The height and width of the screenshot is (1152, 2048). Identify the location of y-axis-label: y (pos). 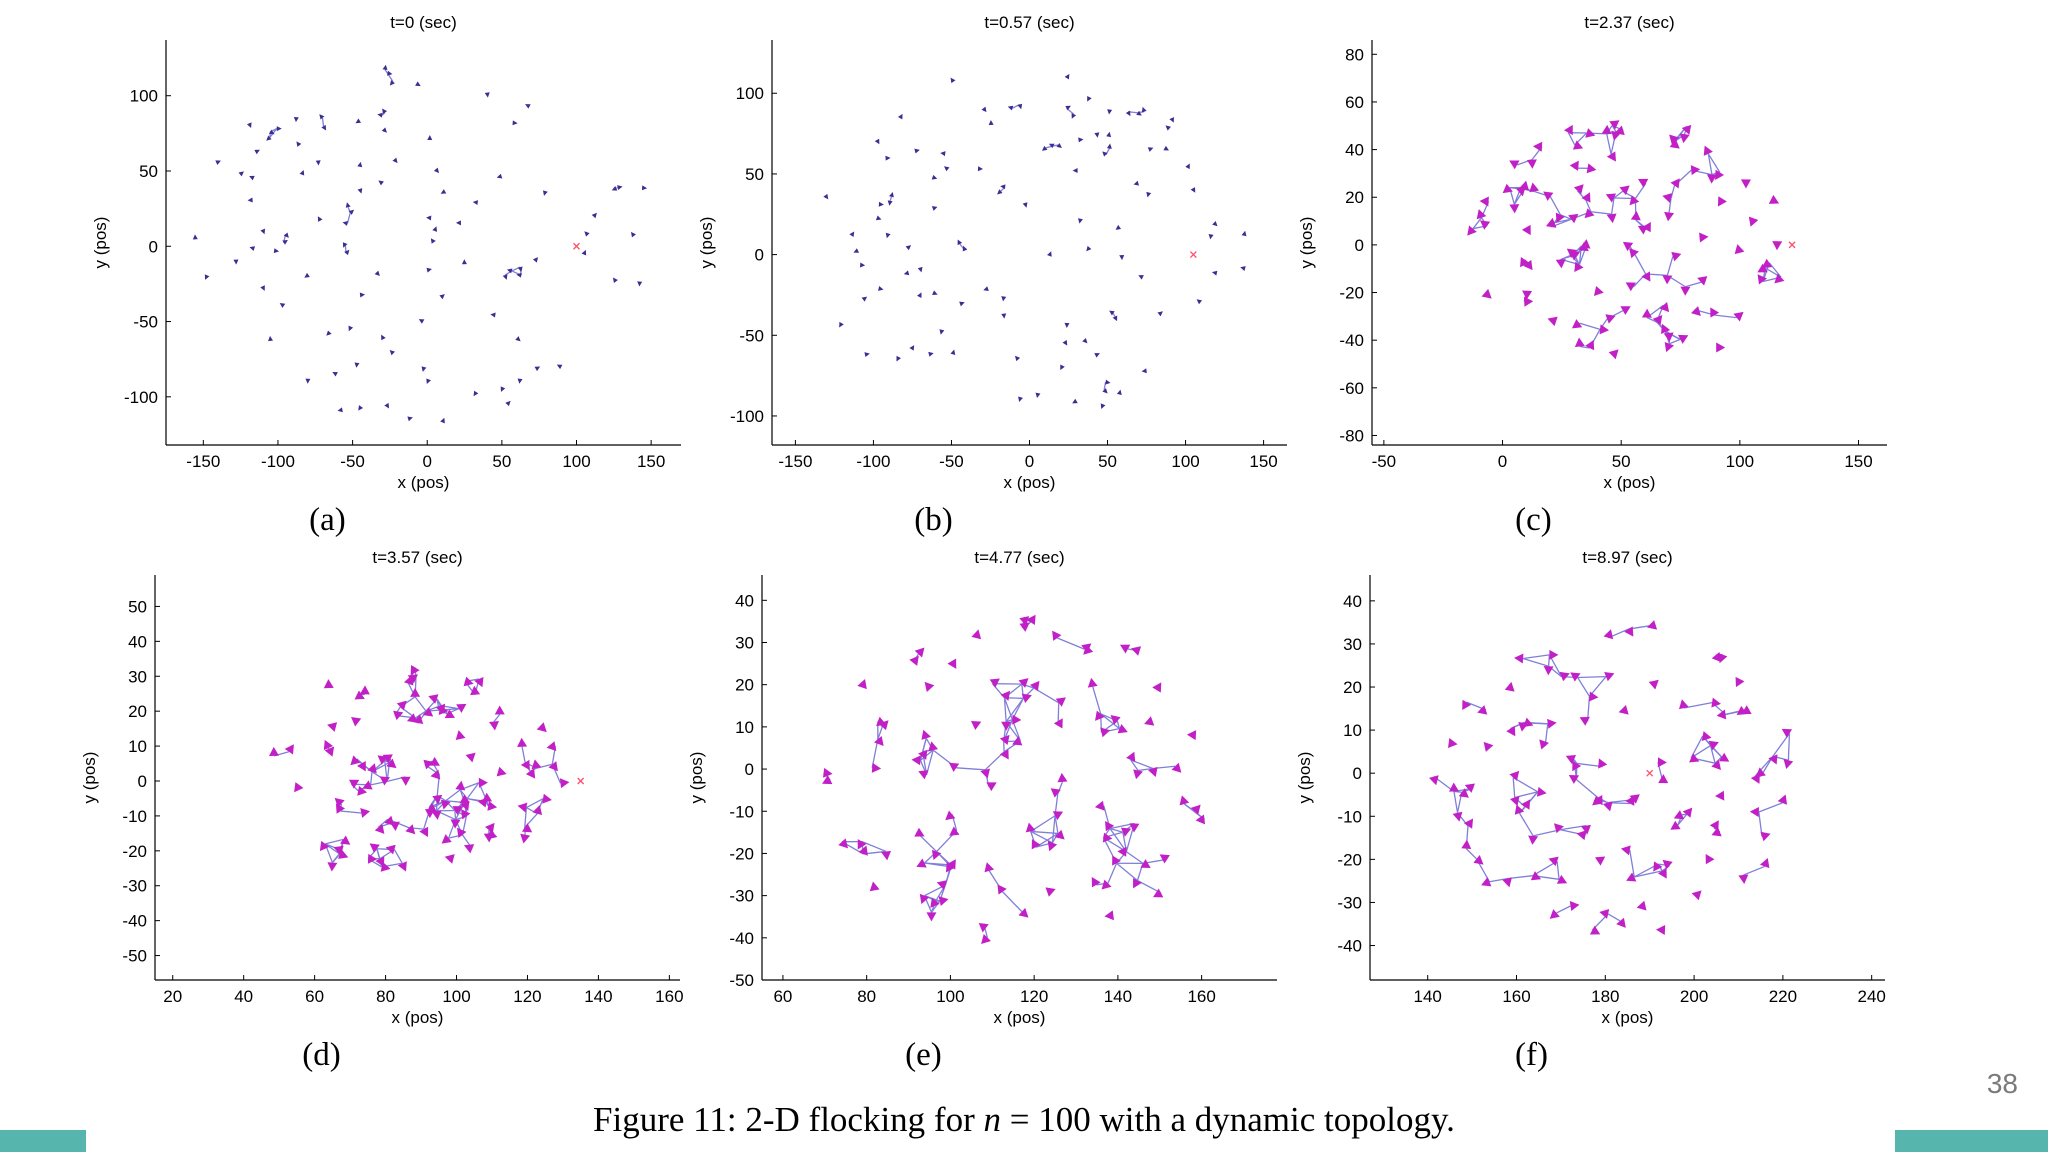
(100, 243).